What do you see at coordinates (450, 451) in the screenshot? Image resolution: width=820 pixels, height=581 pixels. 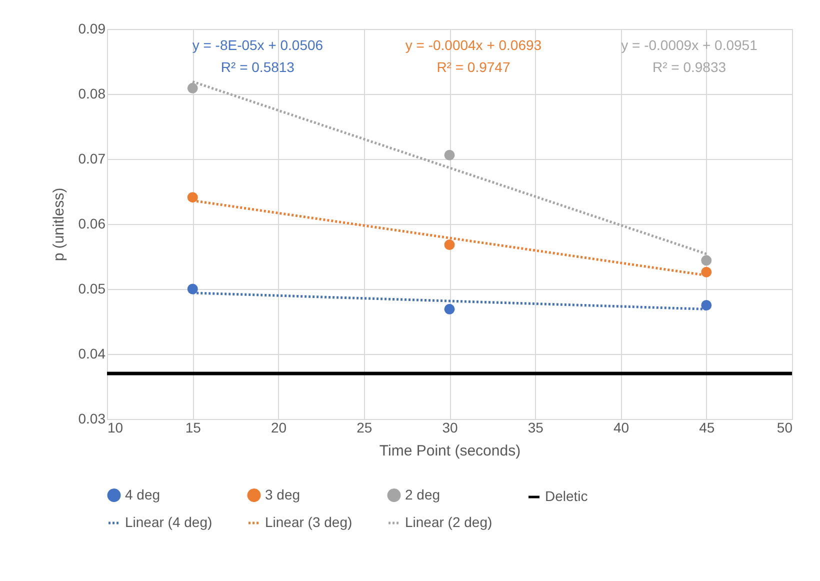 I see `x-axis-title: Time Point (seconds)` at bounding box center [450, 451].